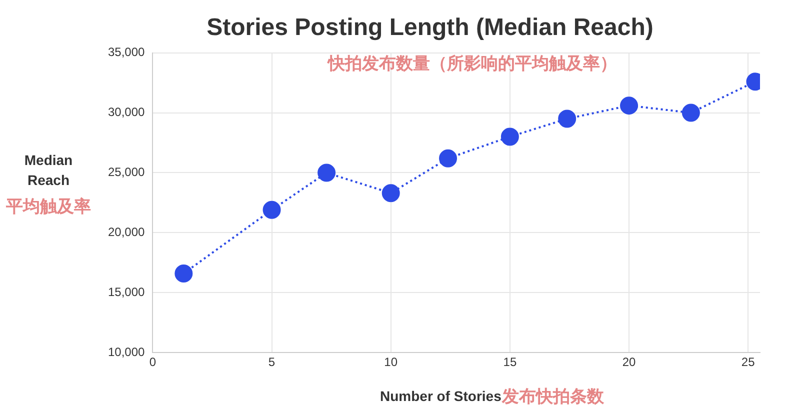  I want to click on y-tick-label: 15,000, so click(127, 291).